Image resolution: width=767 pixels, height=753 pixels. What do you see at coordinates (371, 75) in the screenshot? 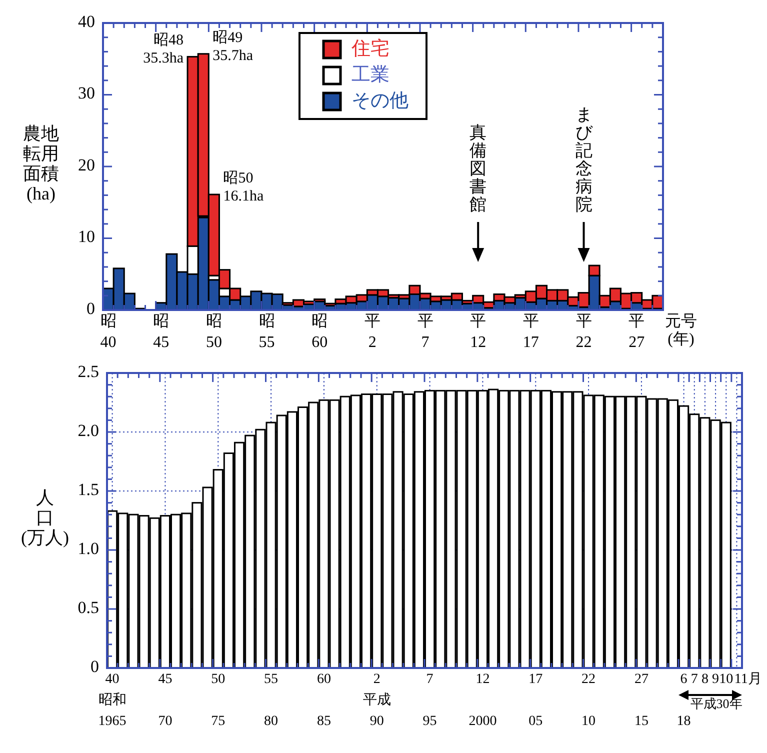
I see `legend-label: 工業` at bounding box center [371, 75].